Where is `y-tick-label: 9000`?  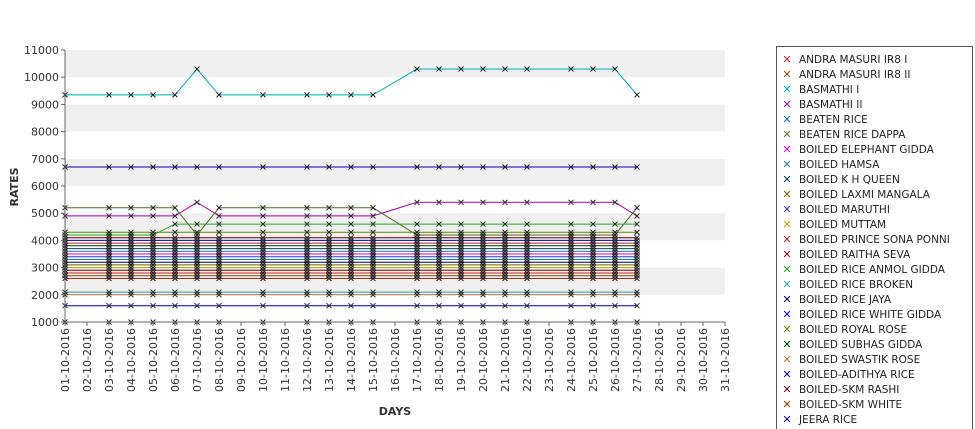 y-tick-label: 9000 is located at coordinates (45, 104).